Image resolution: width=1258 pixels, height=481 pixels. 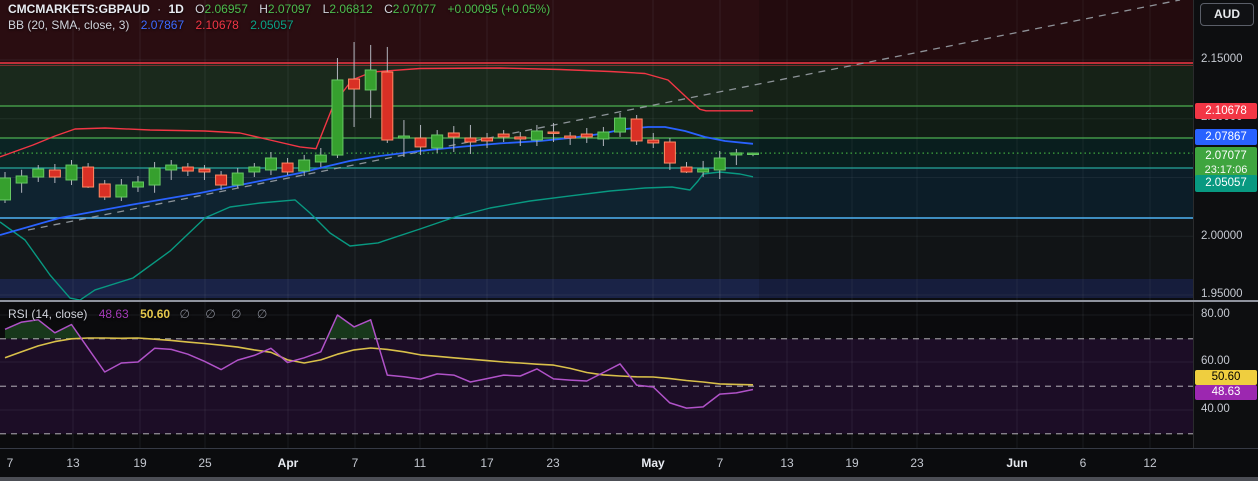 I want to click on axis-tick-label: 2.15000, so click(x=1222, y=59).